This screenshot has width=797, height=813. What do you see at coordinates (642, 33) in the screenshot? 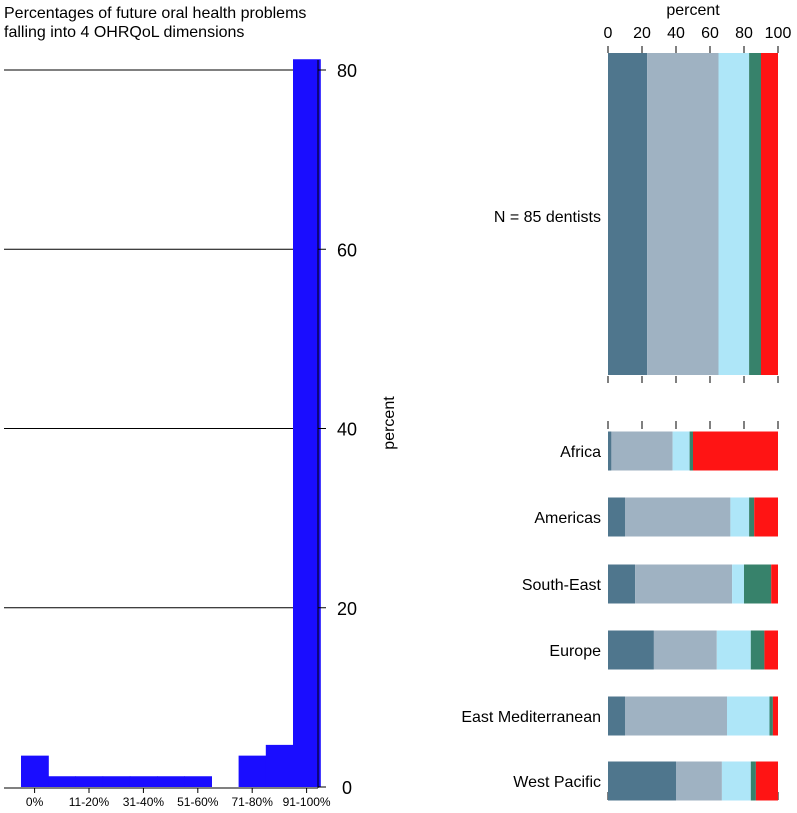
I see `stacked-x-tick-label-20: 20` at bounding box center [642, 33].